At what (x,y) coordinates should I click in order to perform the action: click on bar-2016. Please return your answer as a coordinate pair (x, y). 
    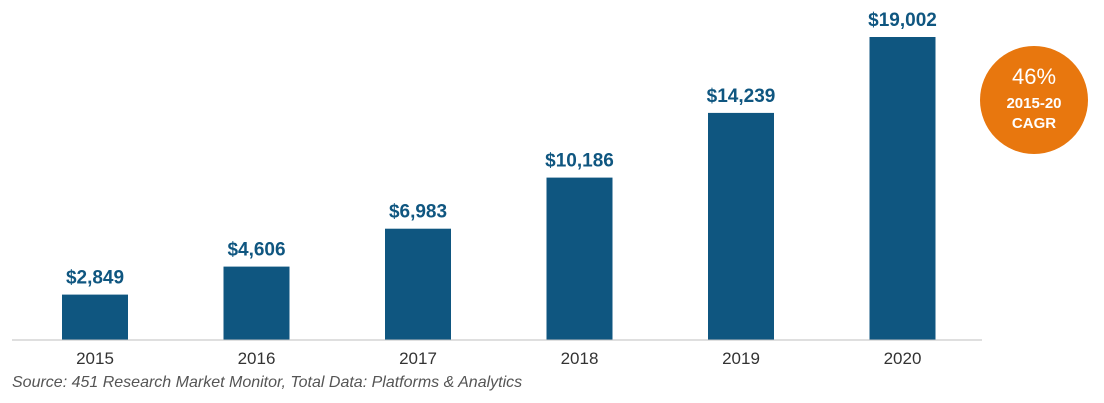
    Looking at the image, I should click on (256, 303).